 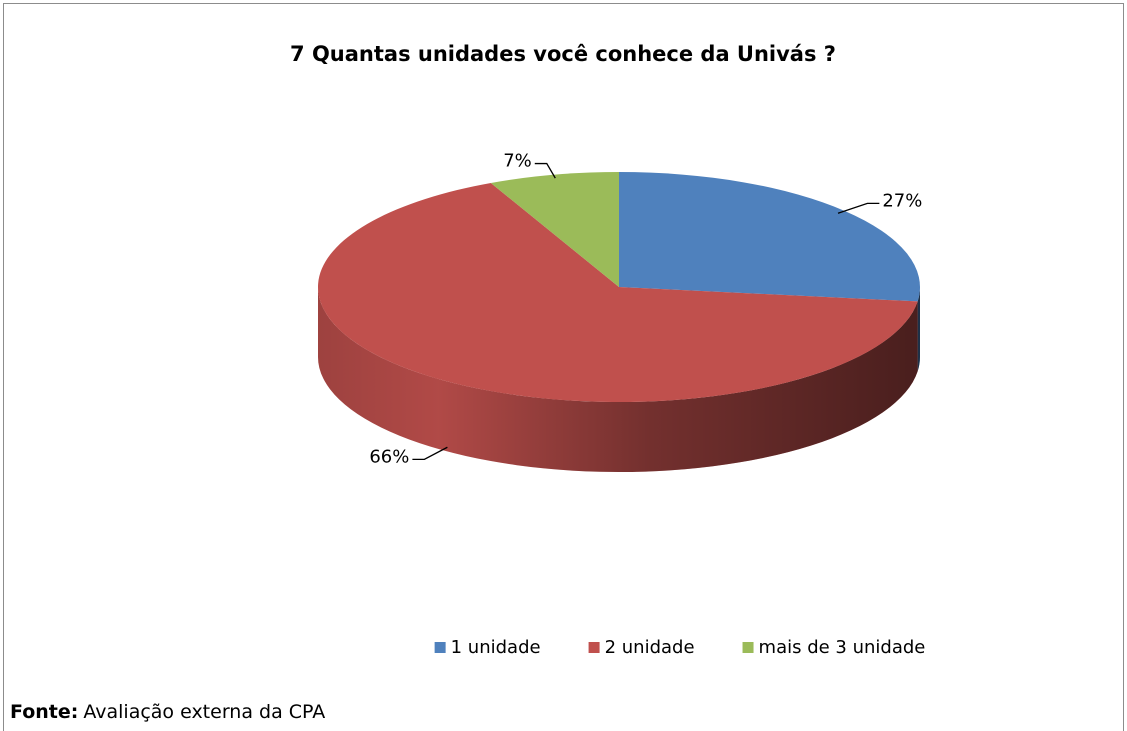 I want to click on source-note: Fonte: Avaliação externa da CPA, so click(x=167, y=712).